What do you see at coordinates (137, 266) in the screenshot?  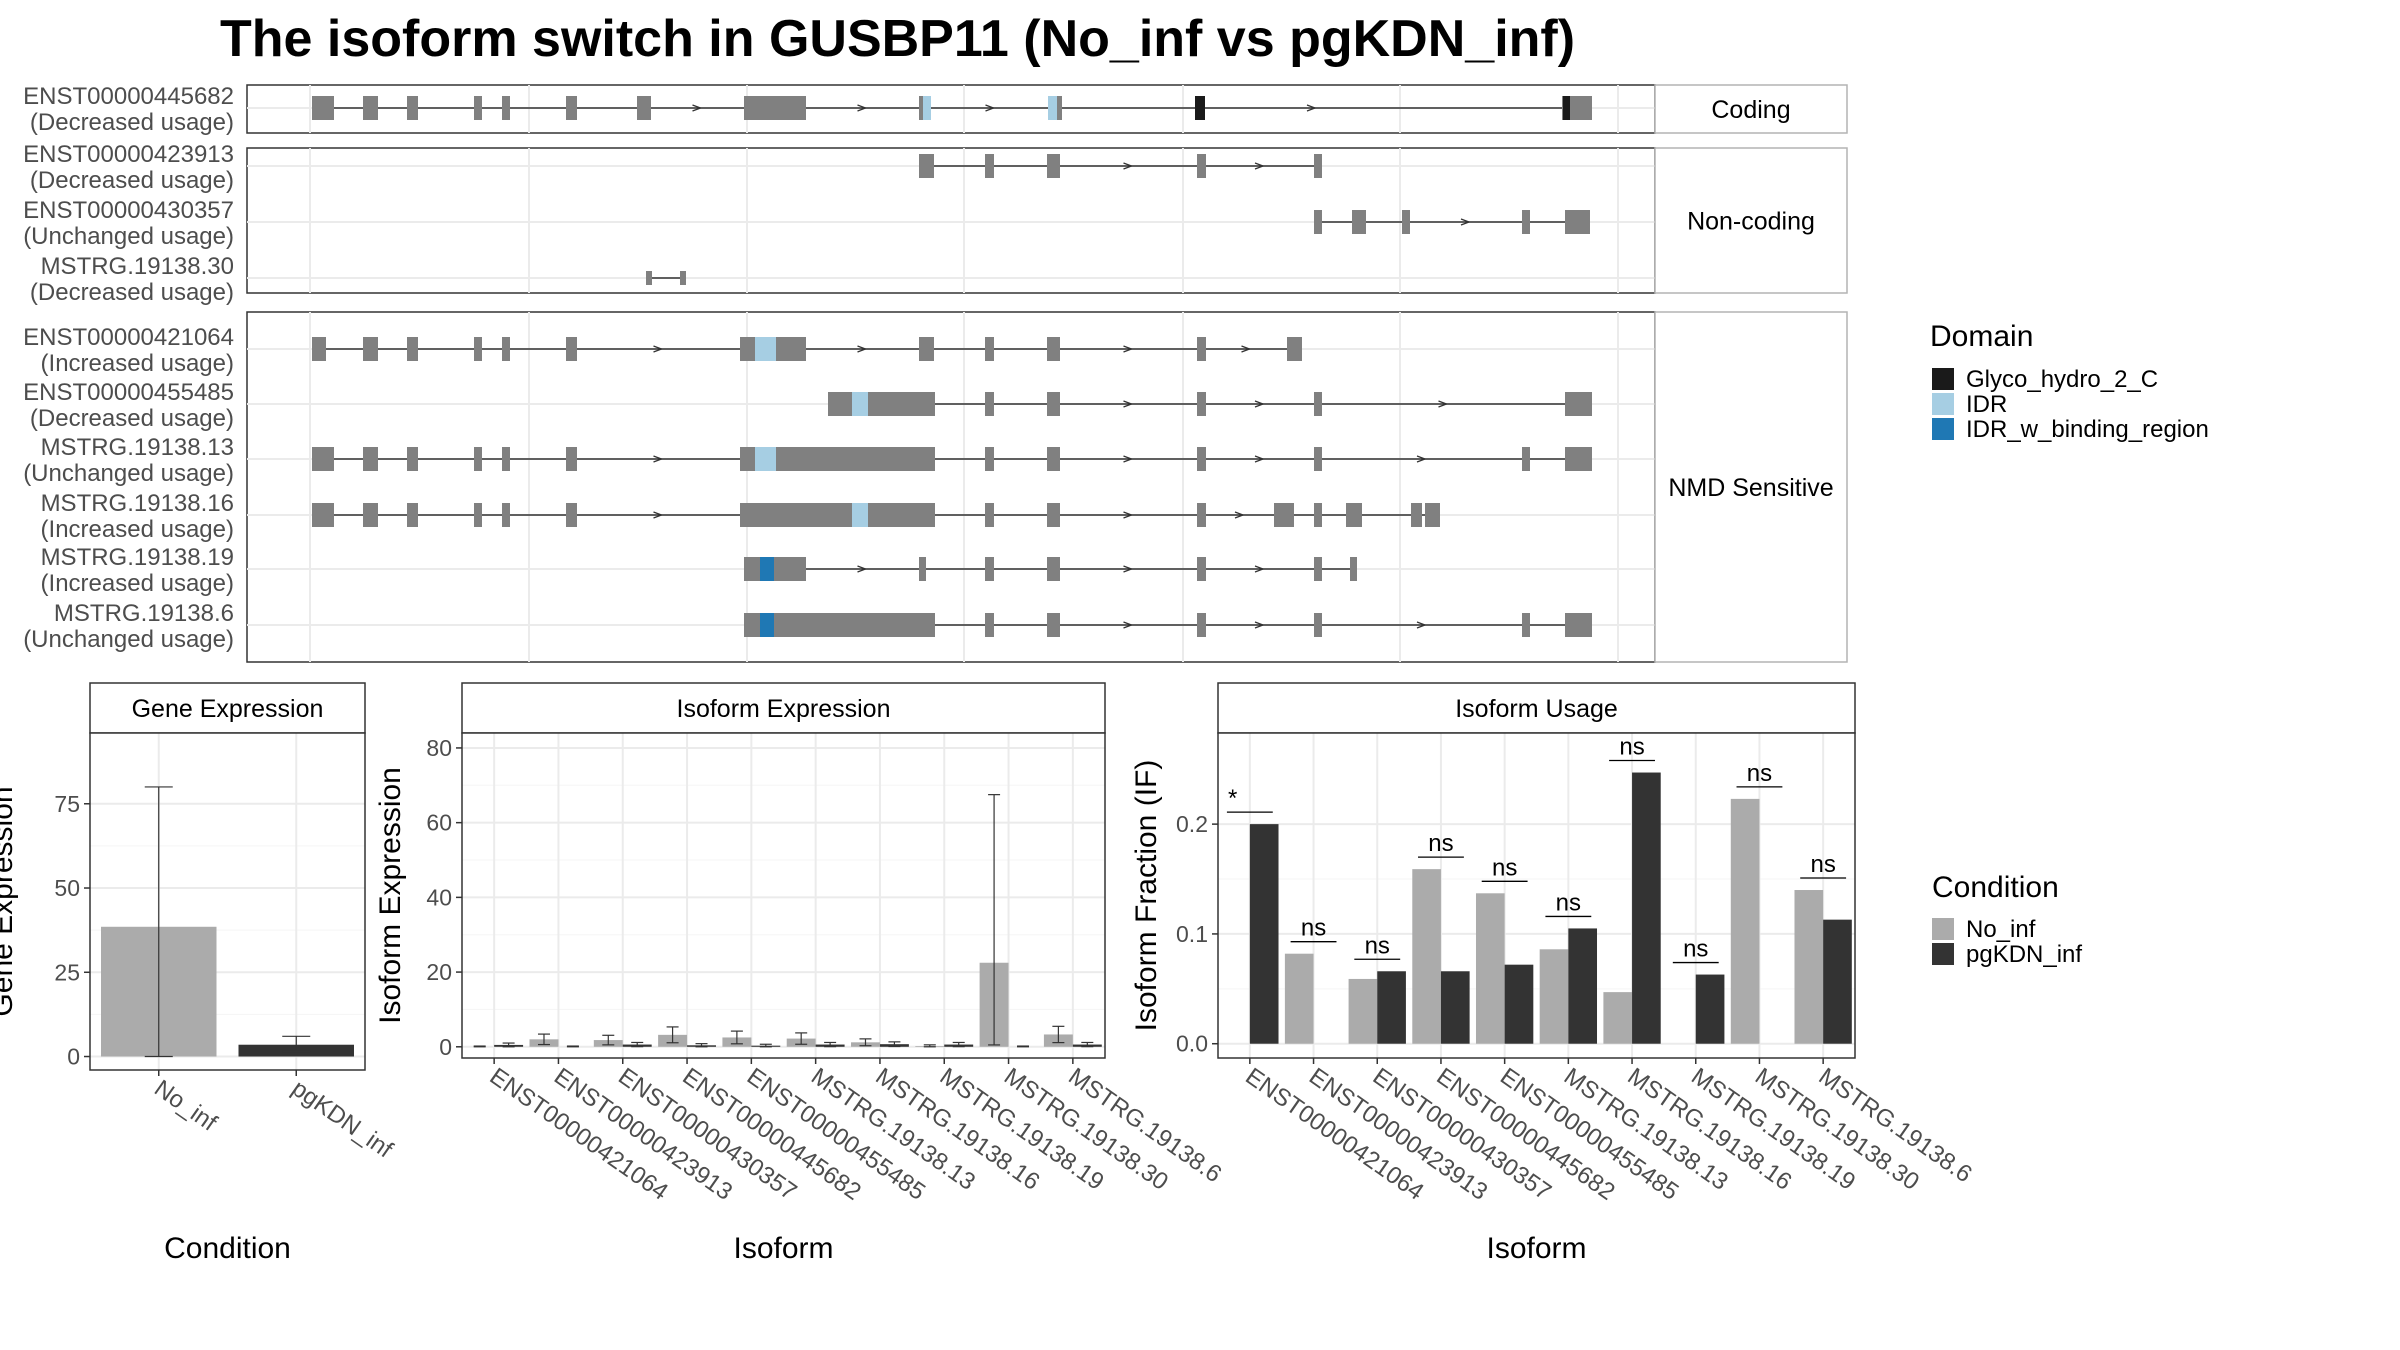 I see `isoform-name-label: MSTRG.19138.30` at bounding box center [137, 266].